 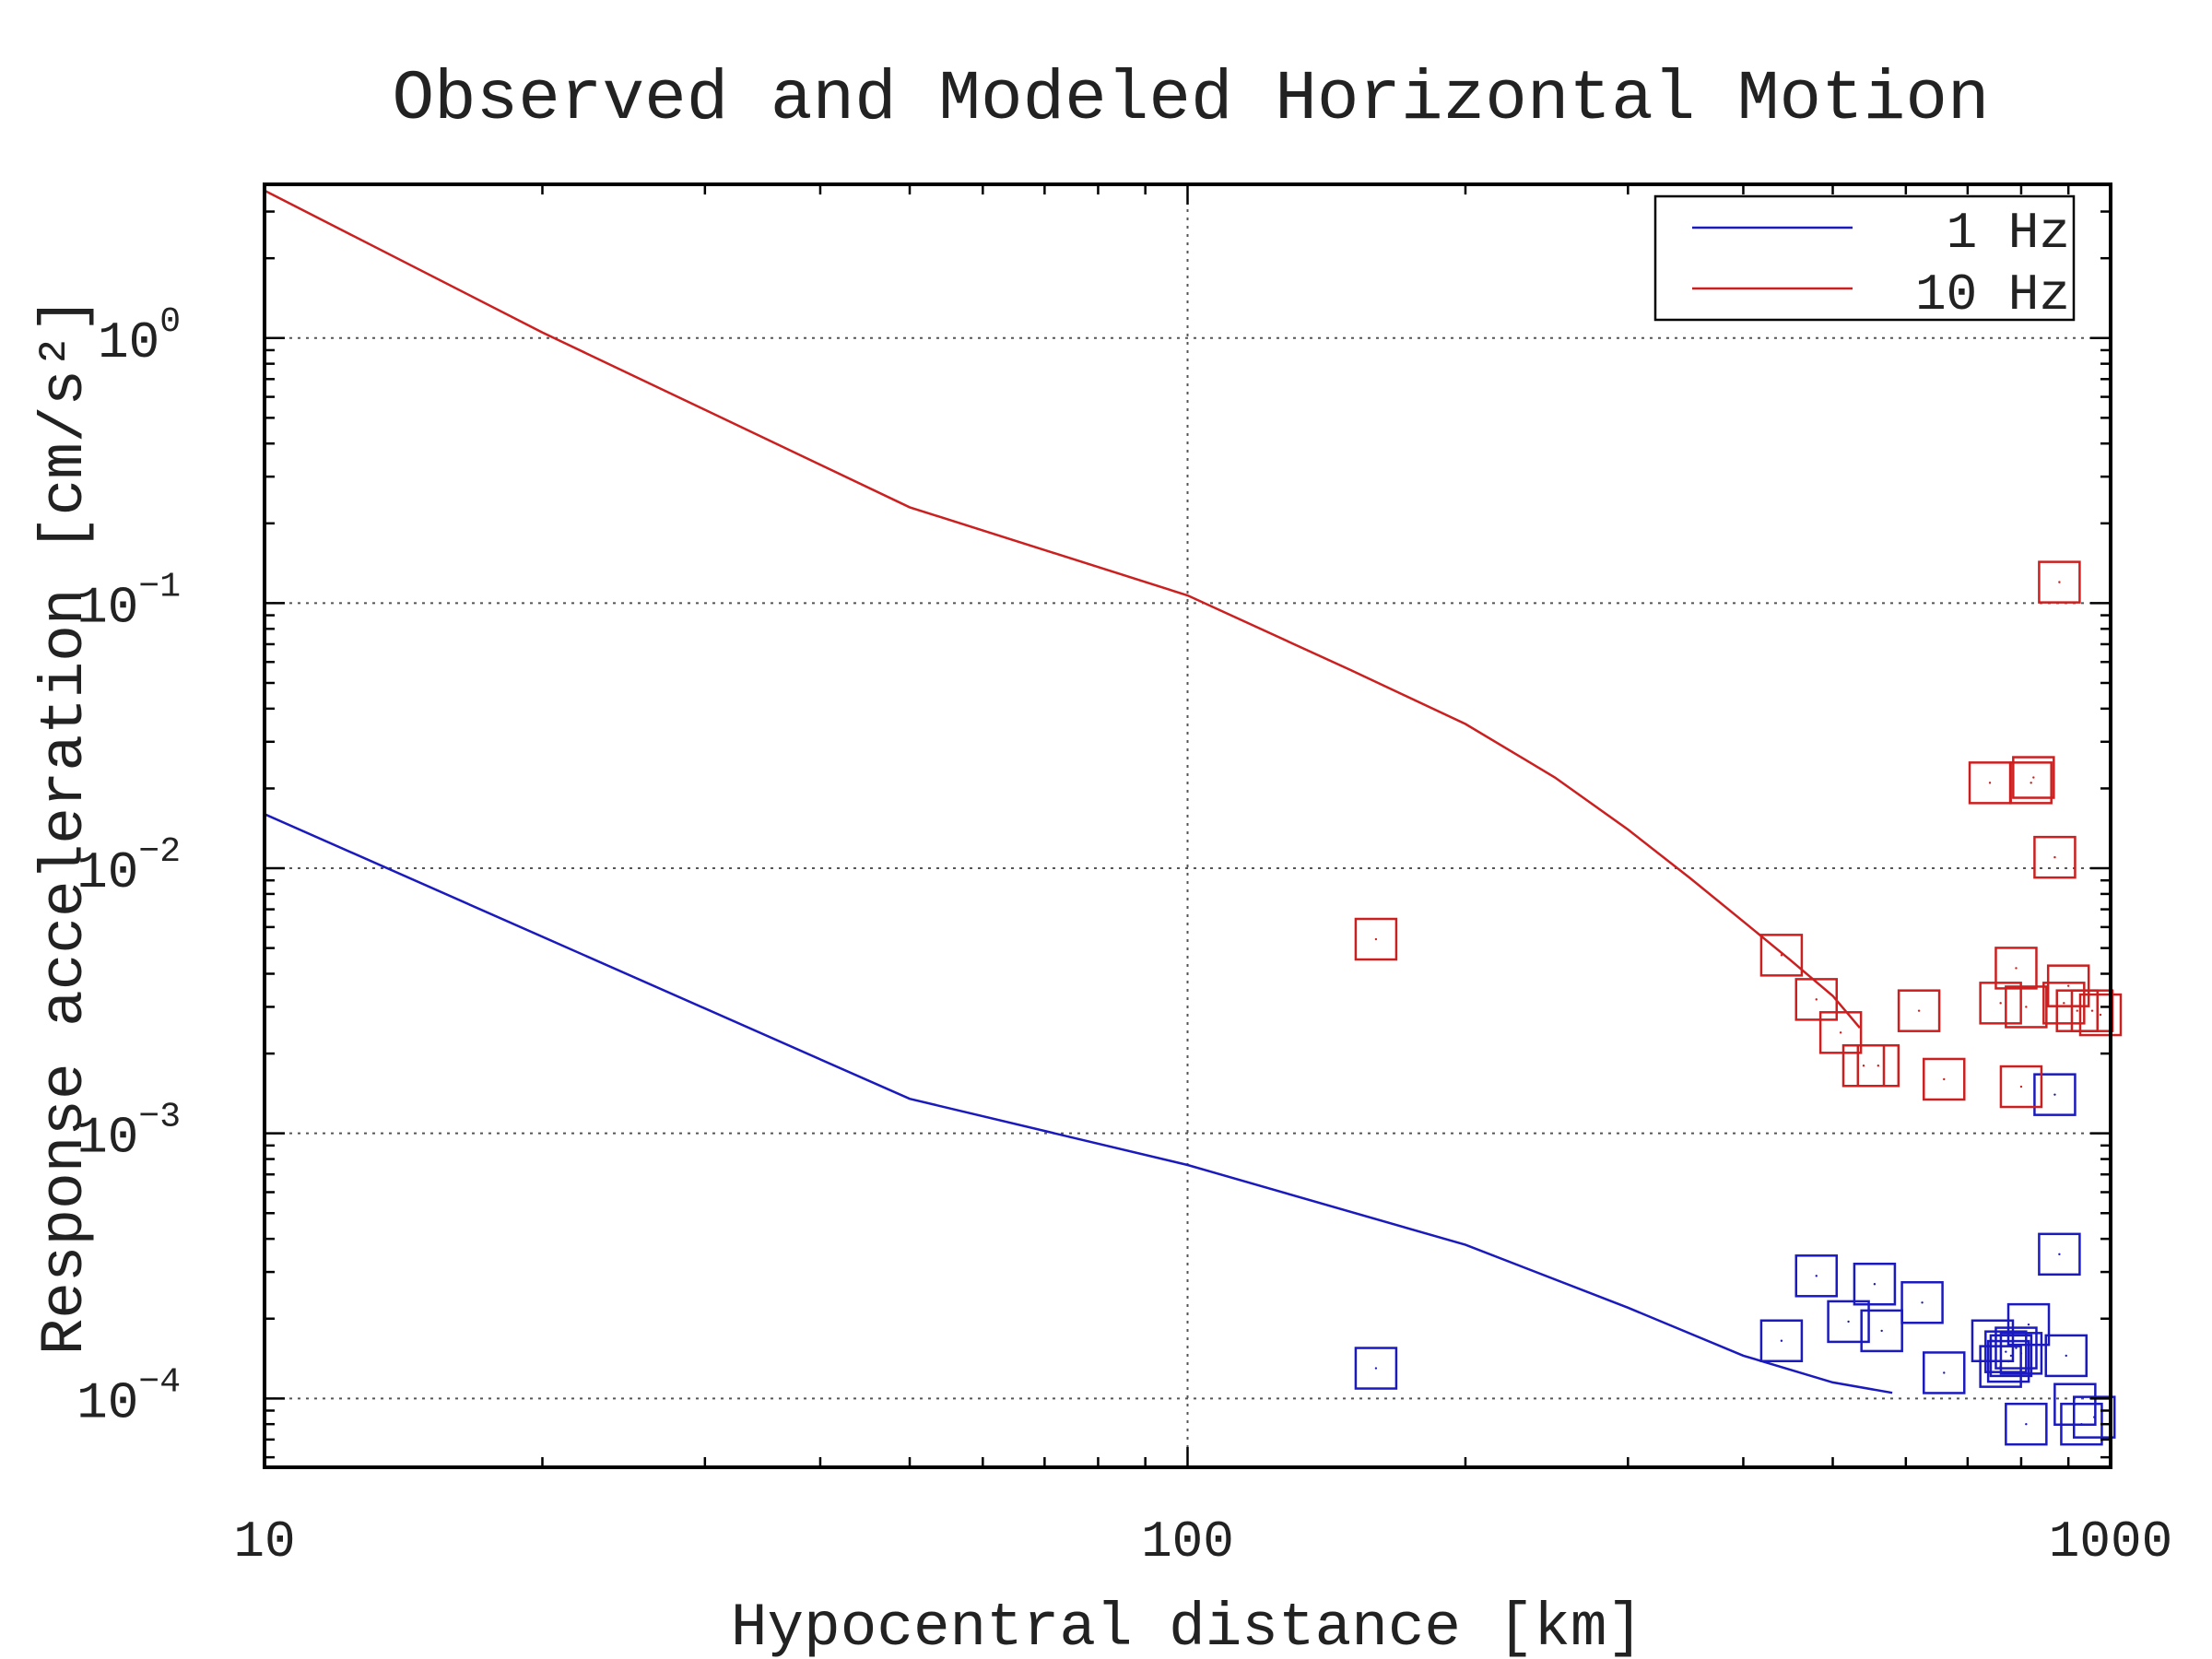 What do you see at coordinates (1187, 1541) in the screenshot?
I see `x-tick-label: 100` at bounding box center [1187, 1541].